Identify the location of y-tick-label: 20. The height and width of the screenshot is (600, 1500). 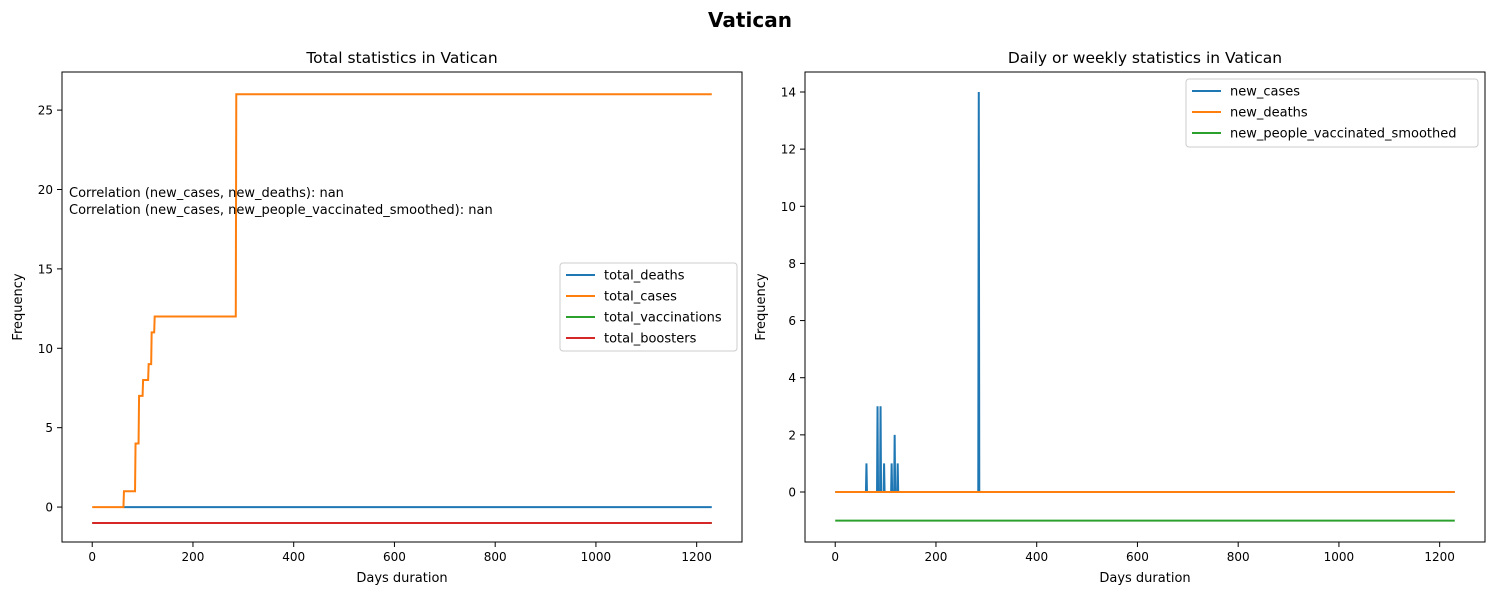
(45, 190).